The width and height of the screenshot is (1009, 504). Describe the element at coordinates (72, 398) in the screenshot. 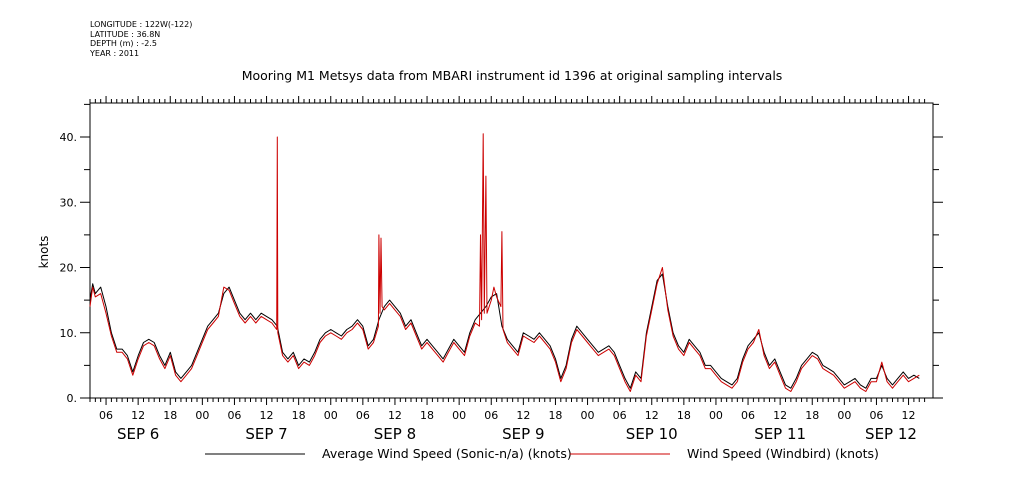

I see `y-tick-label: 0.` at that location.